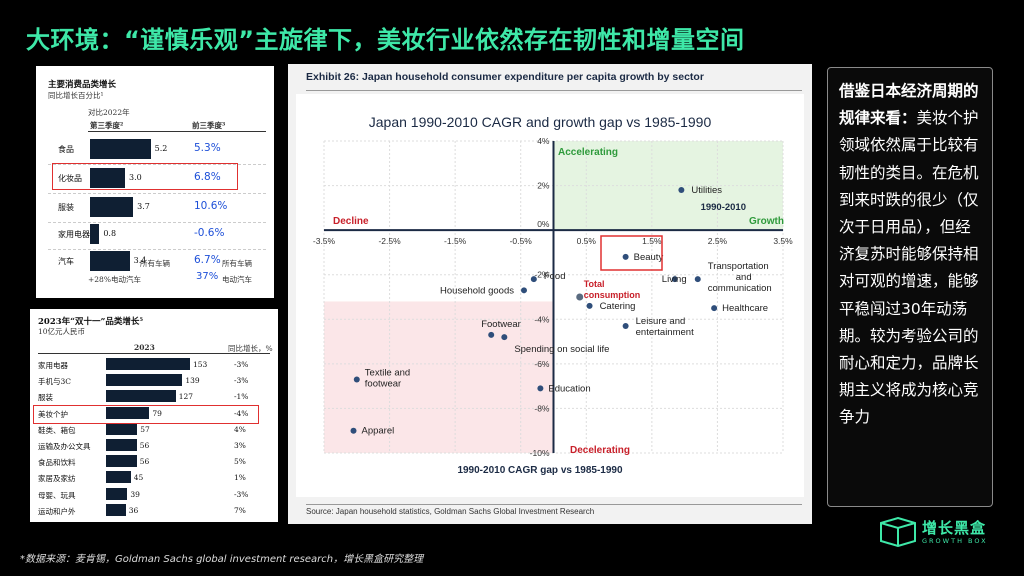 Image resolution: width=1024 pixels, height=576 pixels. What do you see at coordinates (783, 241) in the screenshot?
I see `x-tick-label: 3.5%` at bounding box center [783, 241].